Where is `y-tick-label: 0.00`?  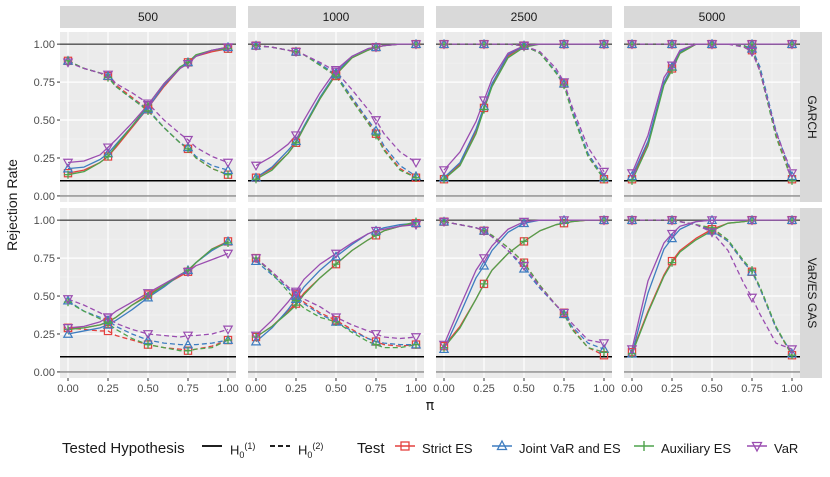
y-tick-label: 0.00 is located at coordinates (44, 373).